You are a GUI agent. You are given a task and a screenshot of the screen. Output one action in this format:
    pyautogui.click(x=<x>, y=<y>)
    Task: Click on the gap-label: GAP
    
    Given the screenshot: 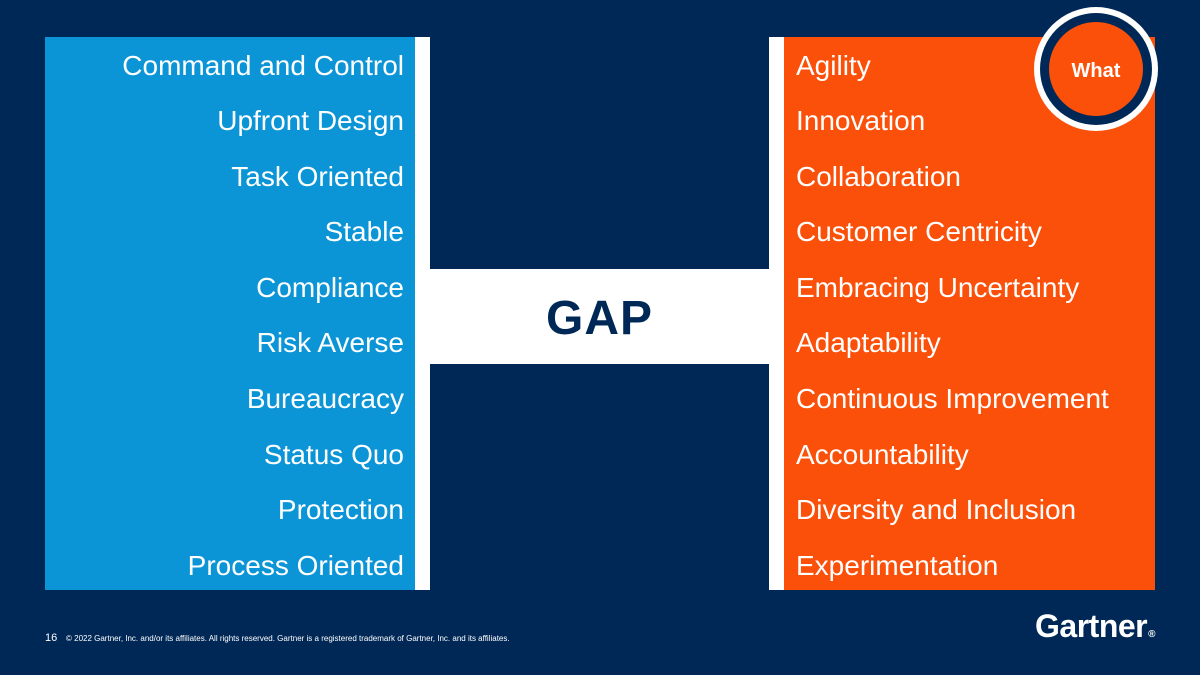 What is the action you would take?
    pyautogui.click(x=599, y=318)
    